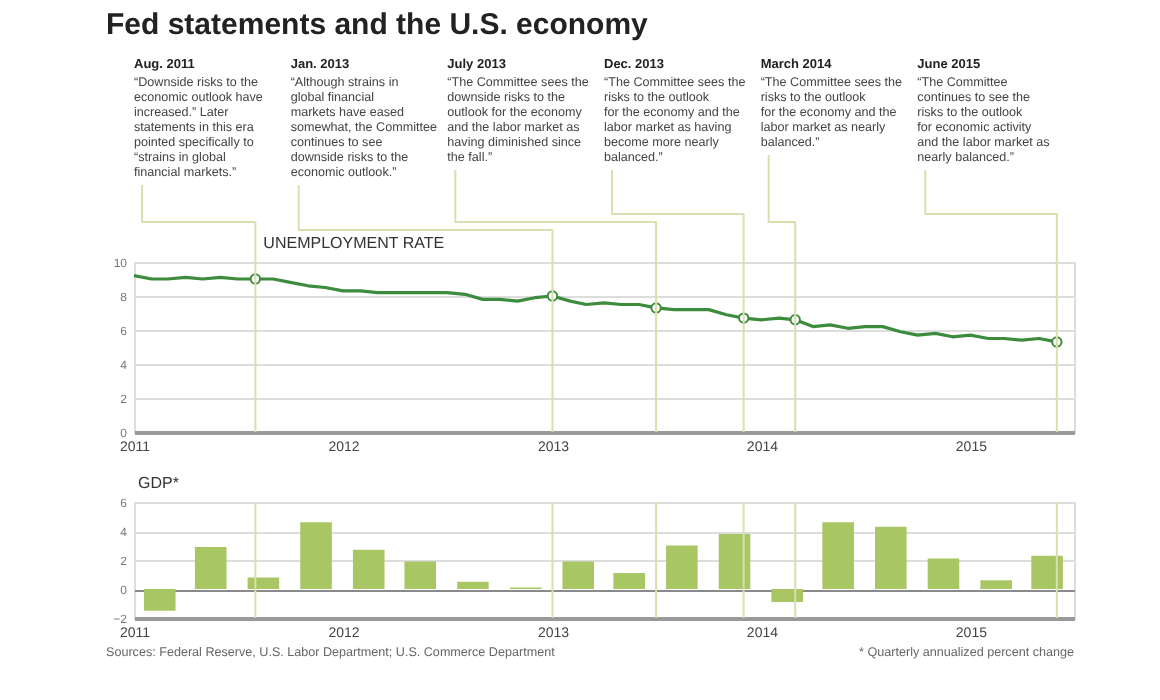 This screenshot has width=1160, height=700. Describe the element at coordinates (158, 483) in the screenshot. I see `y-axis-title: GDP*` at that location.